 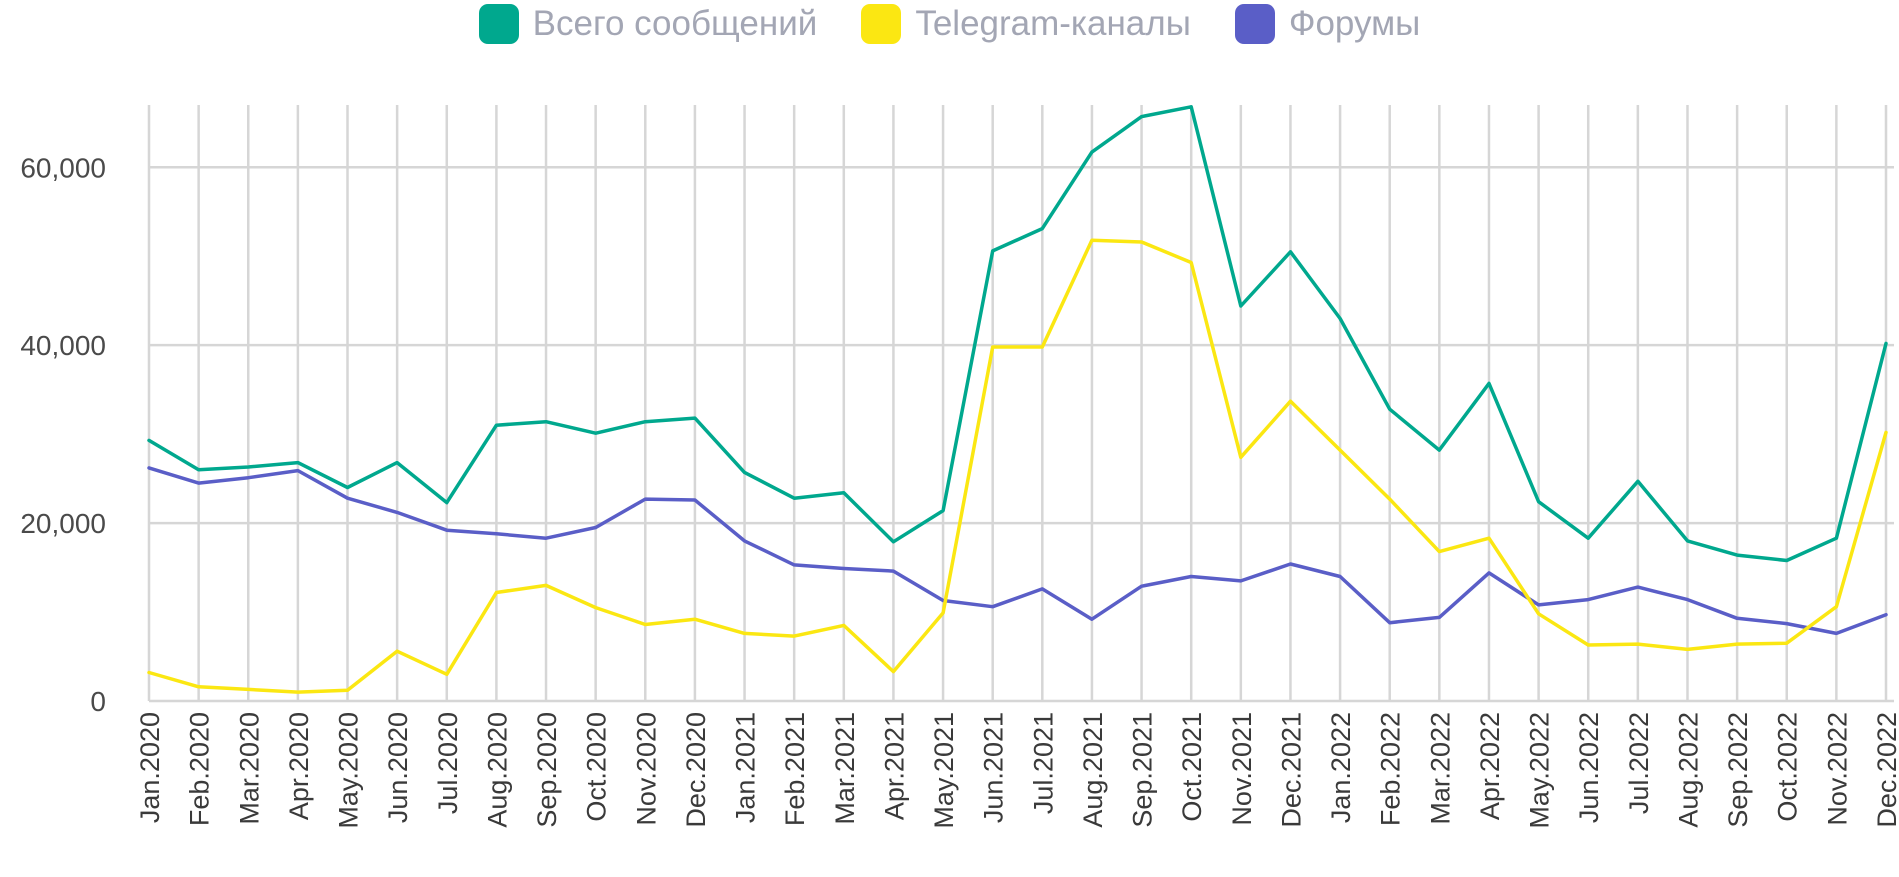 I want to click on x-tick-label: May.2020, so click(x=349, y=770).